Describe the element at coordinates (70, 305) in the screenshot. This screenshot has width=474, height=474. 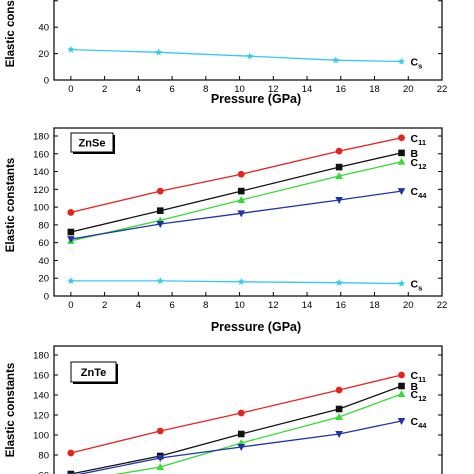
I see `x-tick-label: 0` at that location.